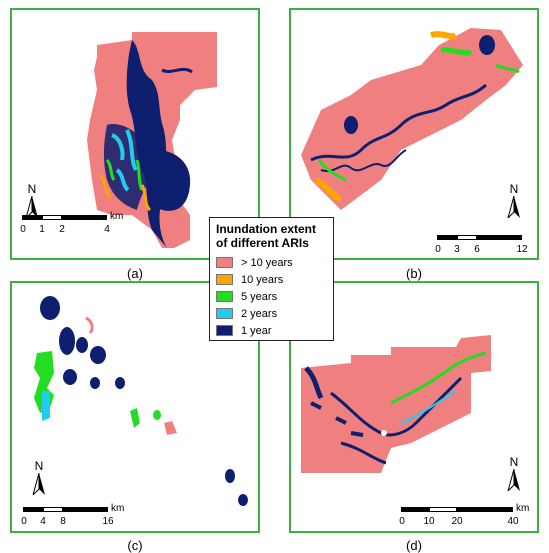 This screenshot has width=549, height=553. I want to click on legend-label: > 10 years, so click(267, 262).